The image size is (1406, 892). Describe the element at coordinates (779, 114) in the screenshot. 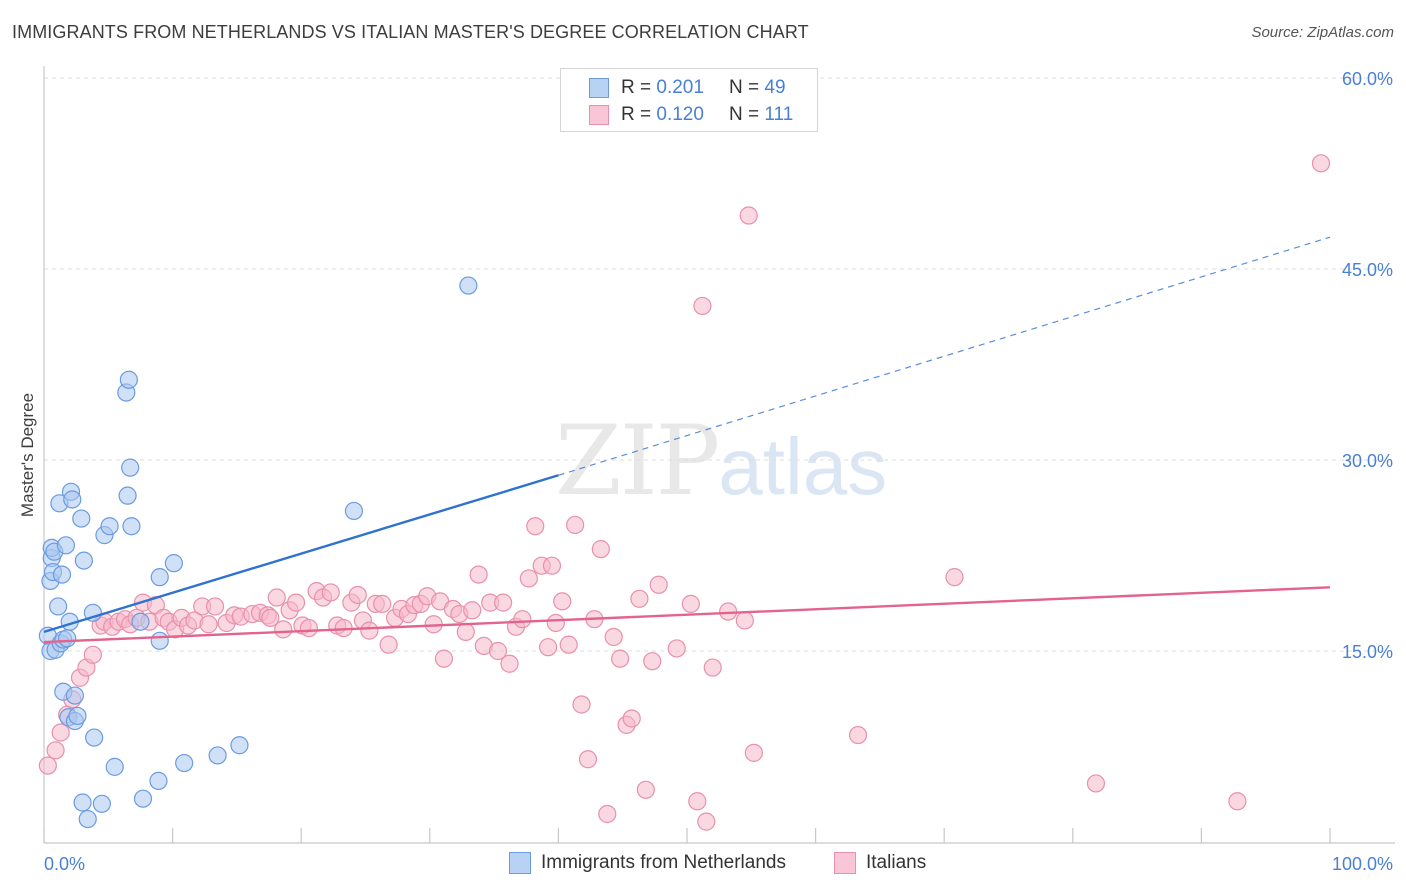

I see `legend-n-value: 111` at that location.